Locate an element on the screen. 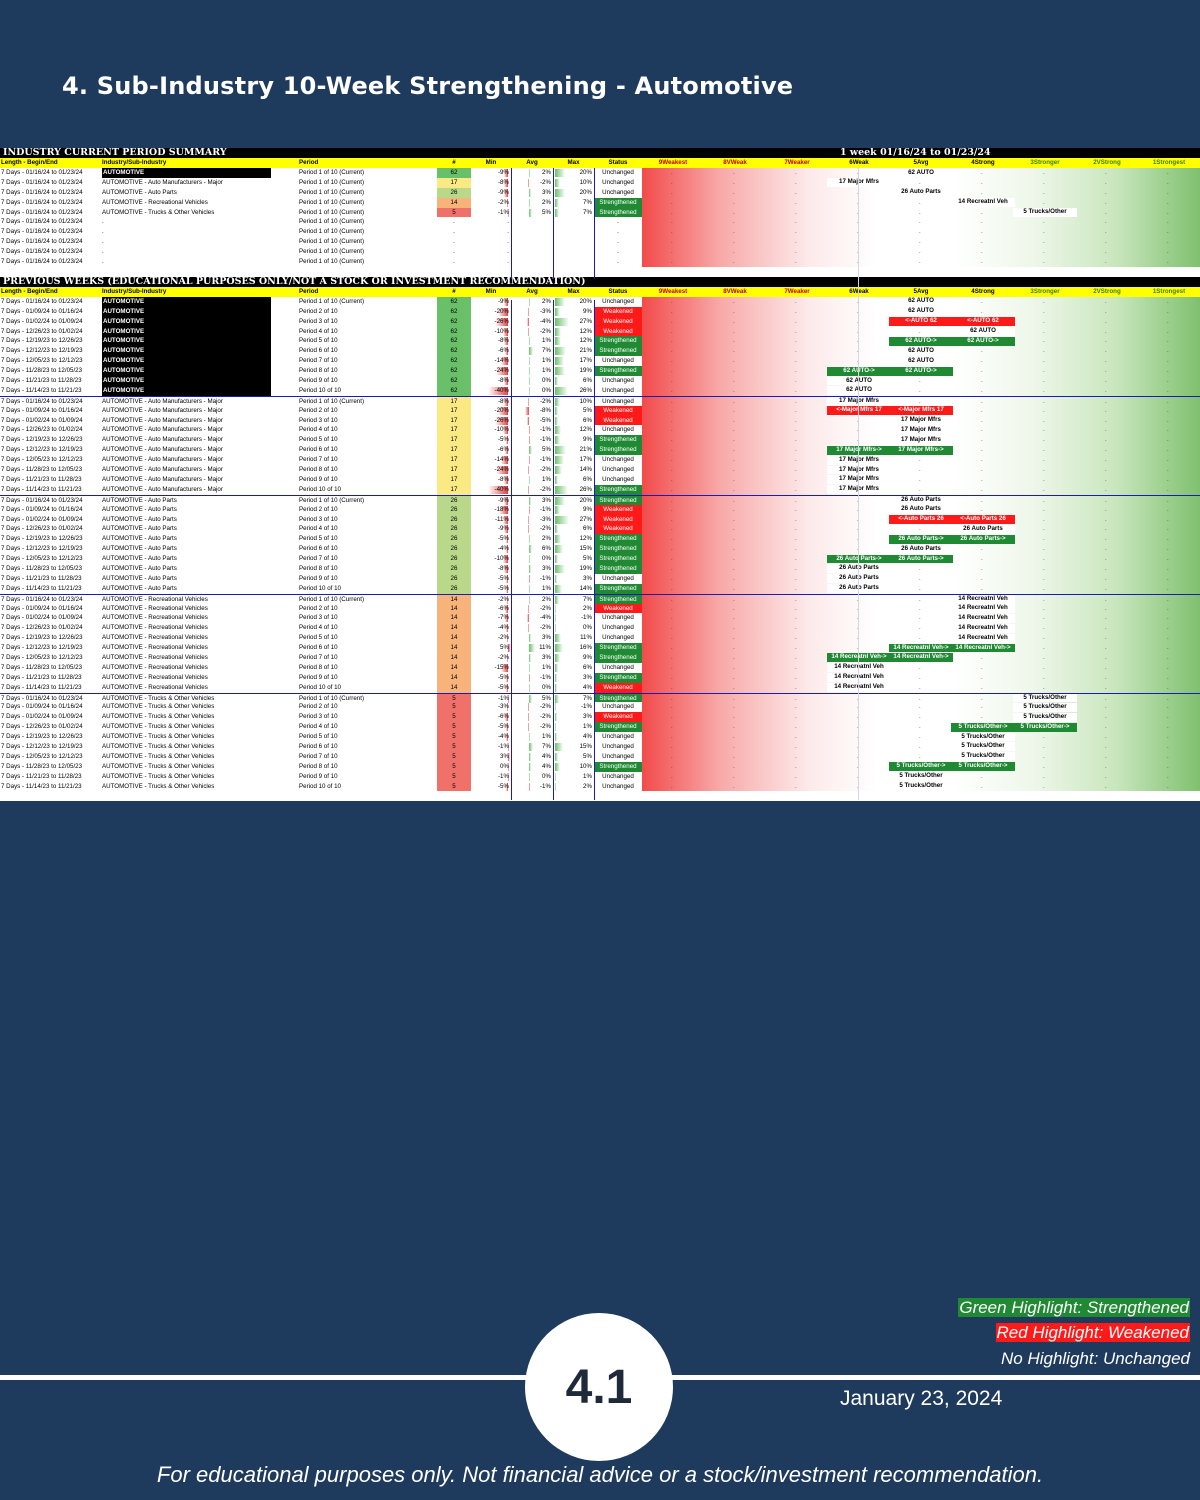 This screenshot has height=1500, width=1200. stock-count: 17 is located at coordinates (454, 479).